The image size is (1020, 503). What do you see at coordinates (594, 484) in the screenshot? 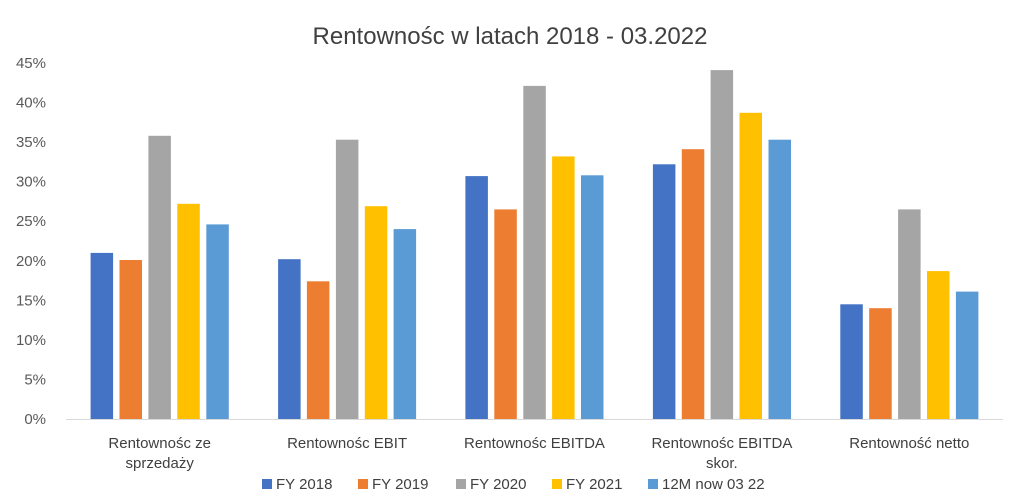
I see `legend-label: FY 2021` at bounding box center [594, 484].